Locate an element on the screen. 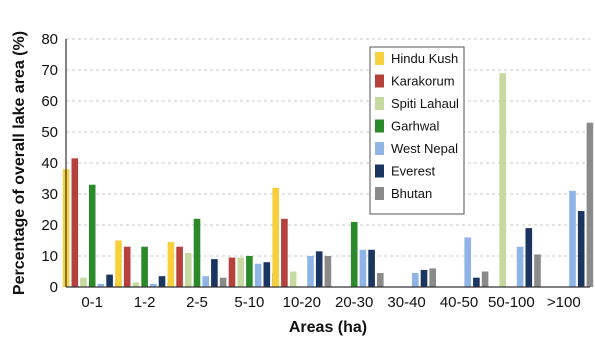  y-axis-title: Percentage of overall lake area (%) is located at coordinates (19, 163).